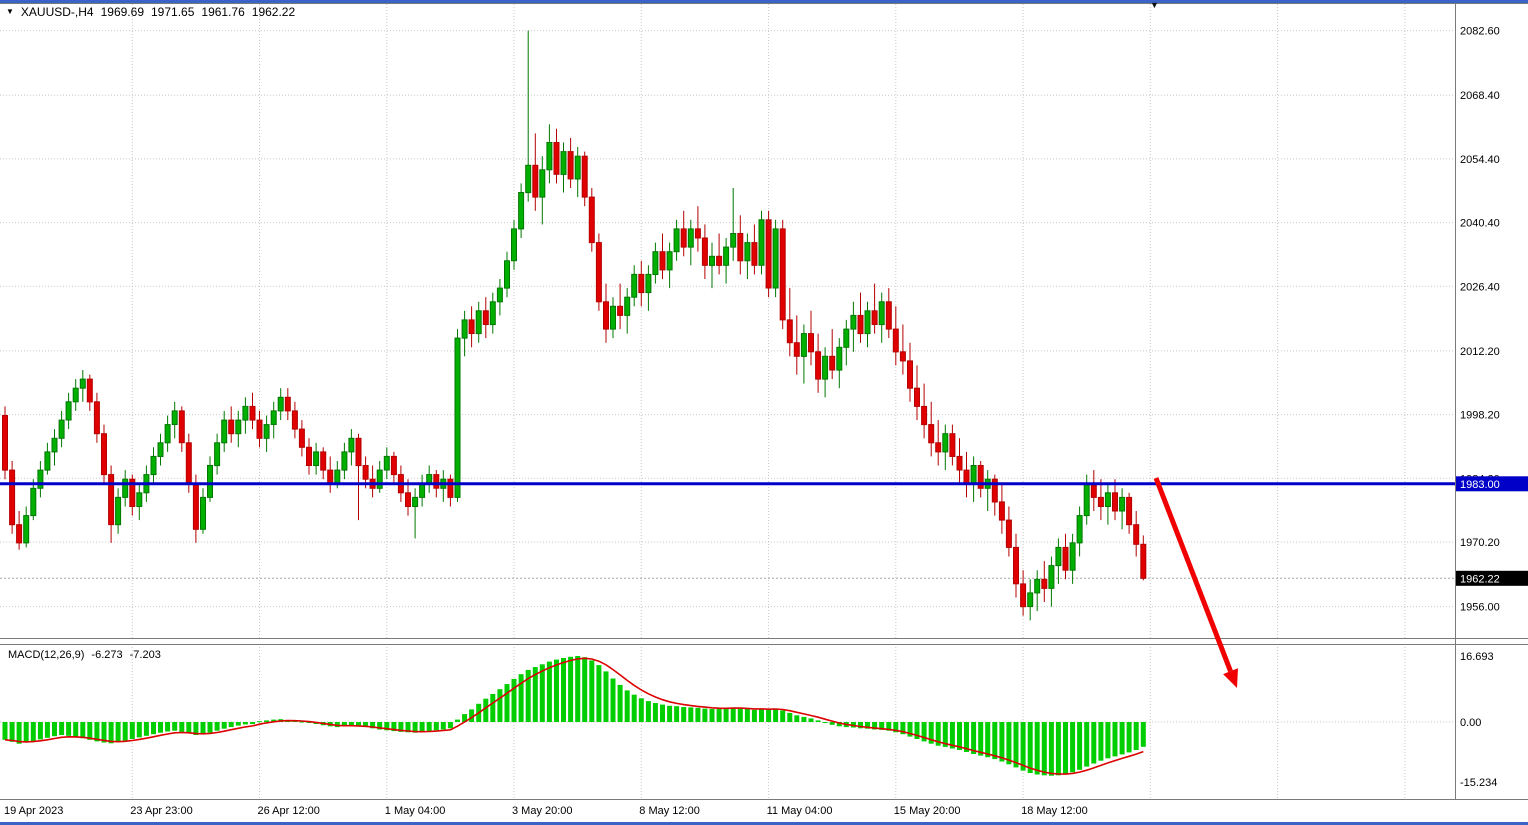  What do you see at coordinates (415, 811) in the screenshot?
I see `svg-text: 1 May 04:00` at bounding box center [415, 811].